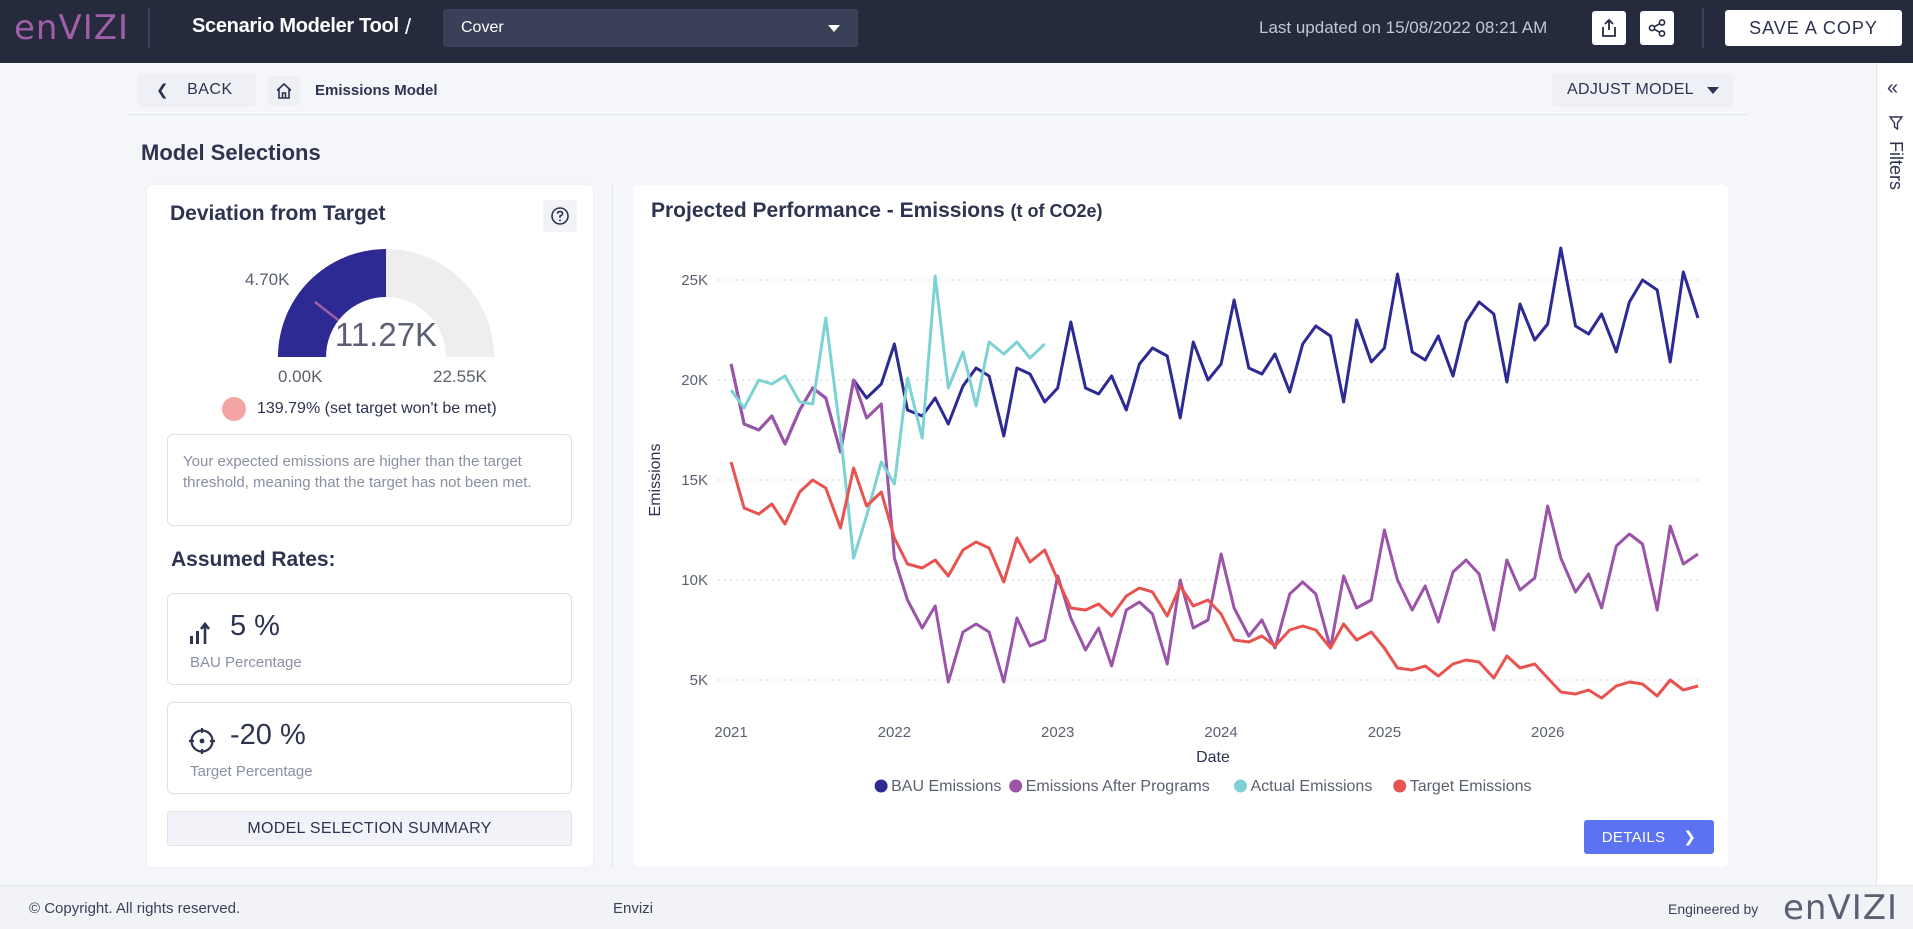  I want to click on share-network-icon, so click(1657, 28).